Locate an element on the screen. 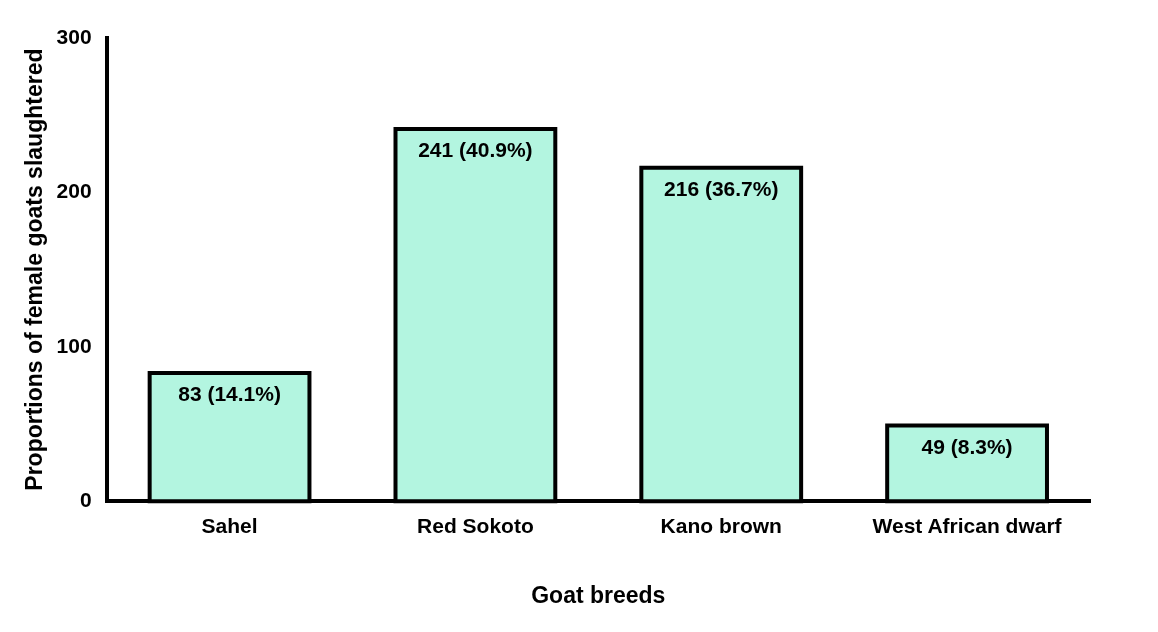 The image size is (1158, 632). y-tick-label: 0 is located at coordinates (85, 499).